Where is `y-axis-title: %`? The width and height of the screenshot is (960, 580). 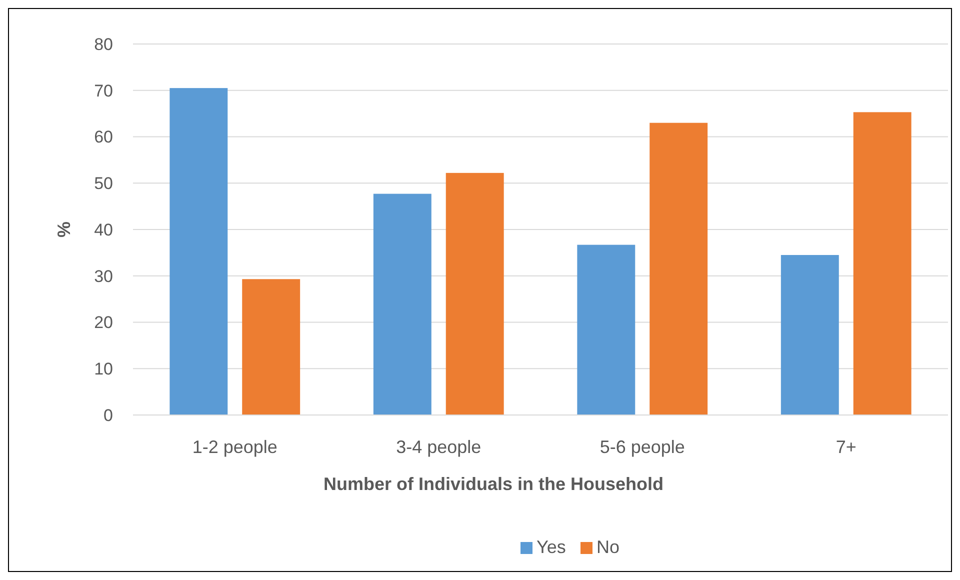
y-axis-title: % is located at coordinates (64, 229).